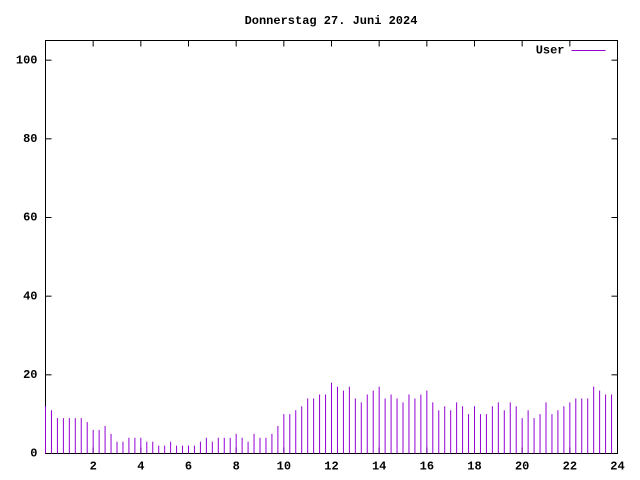 Image resolution: width=640 pixels, height=480 pixels. I want to click on x-tick-label: 14, so click(379, 467).